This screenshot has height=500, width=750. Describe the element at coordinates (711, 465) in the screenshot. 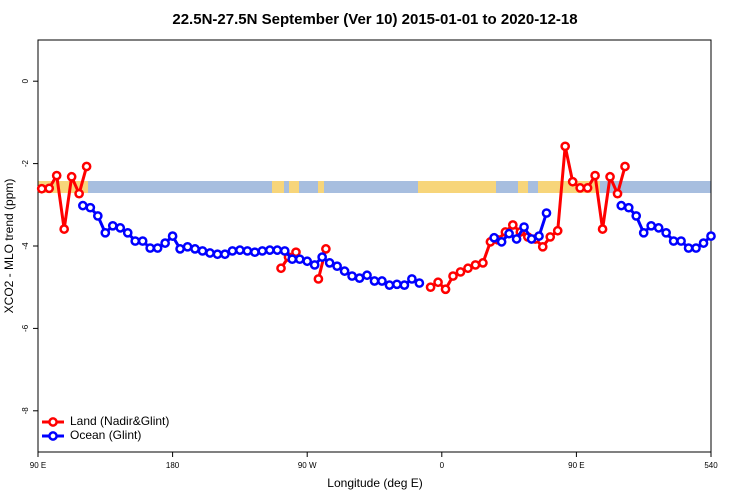

I see `x-tick-label: 540` at that location.